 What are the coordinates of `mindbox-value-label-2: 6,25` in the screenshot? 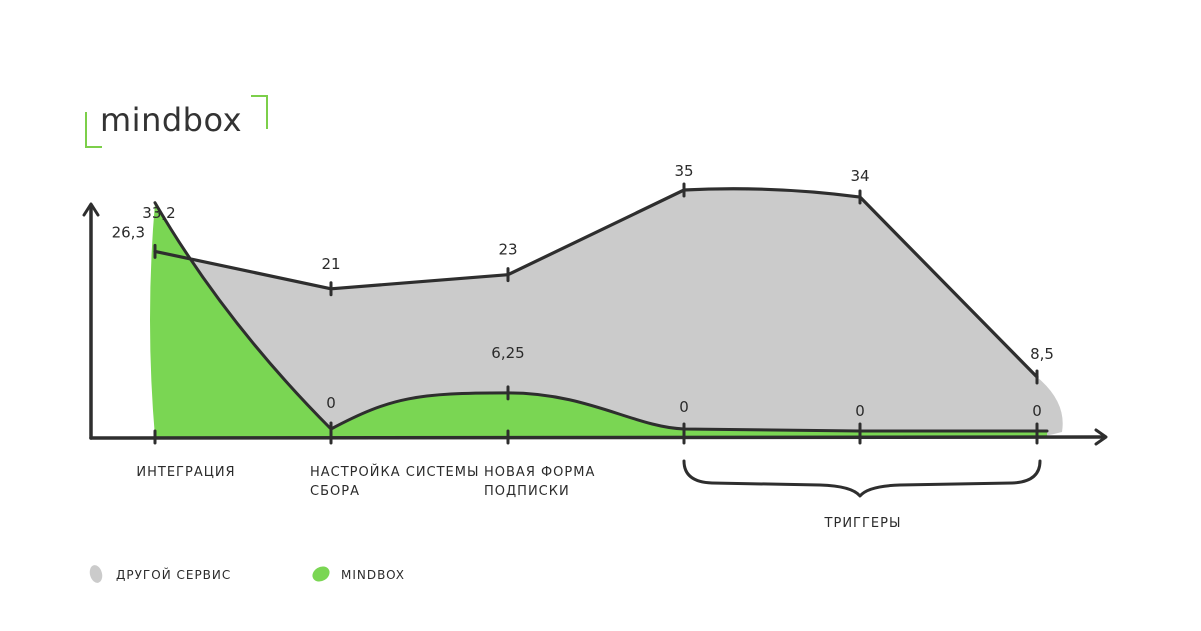 It's located at (507, 353).